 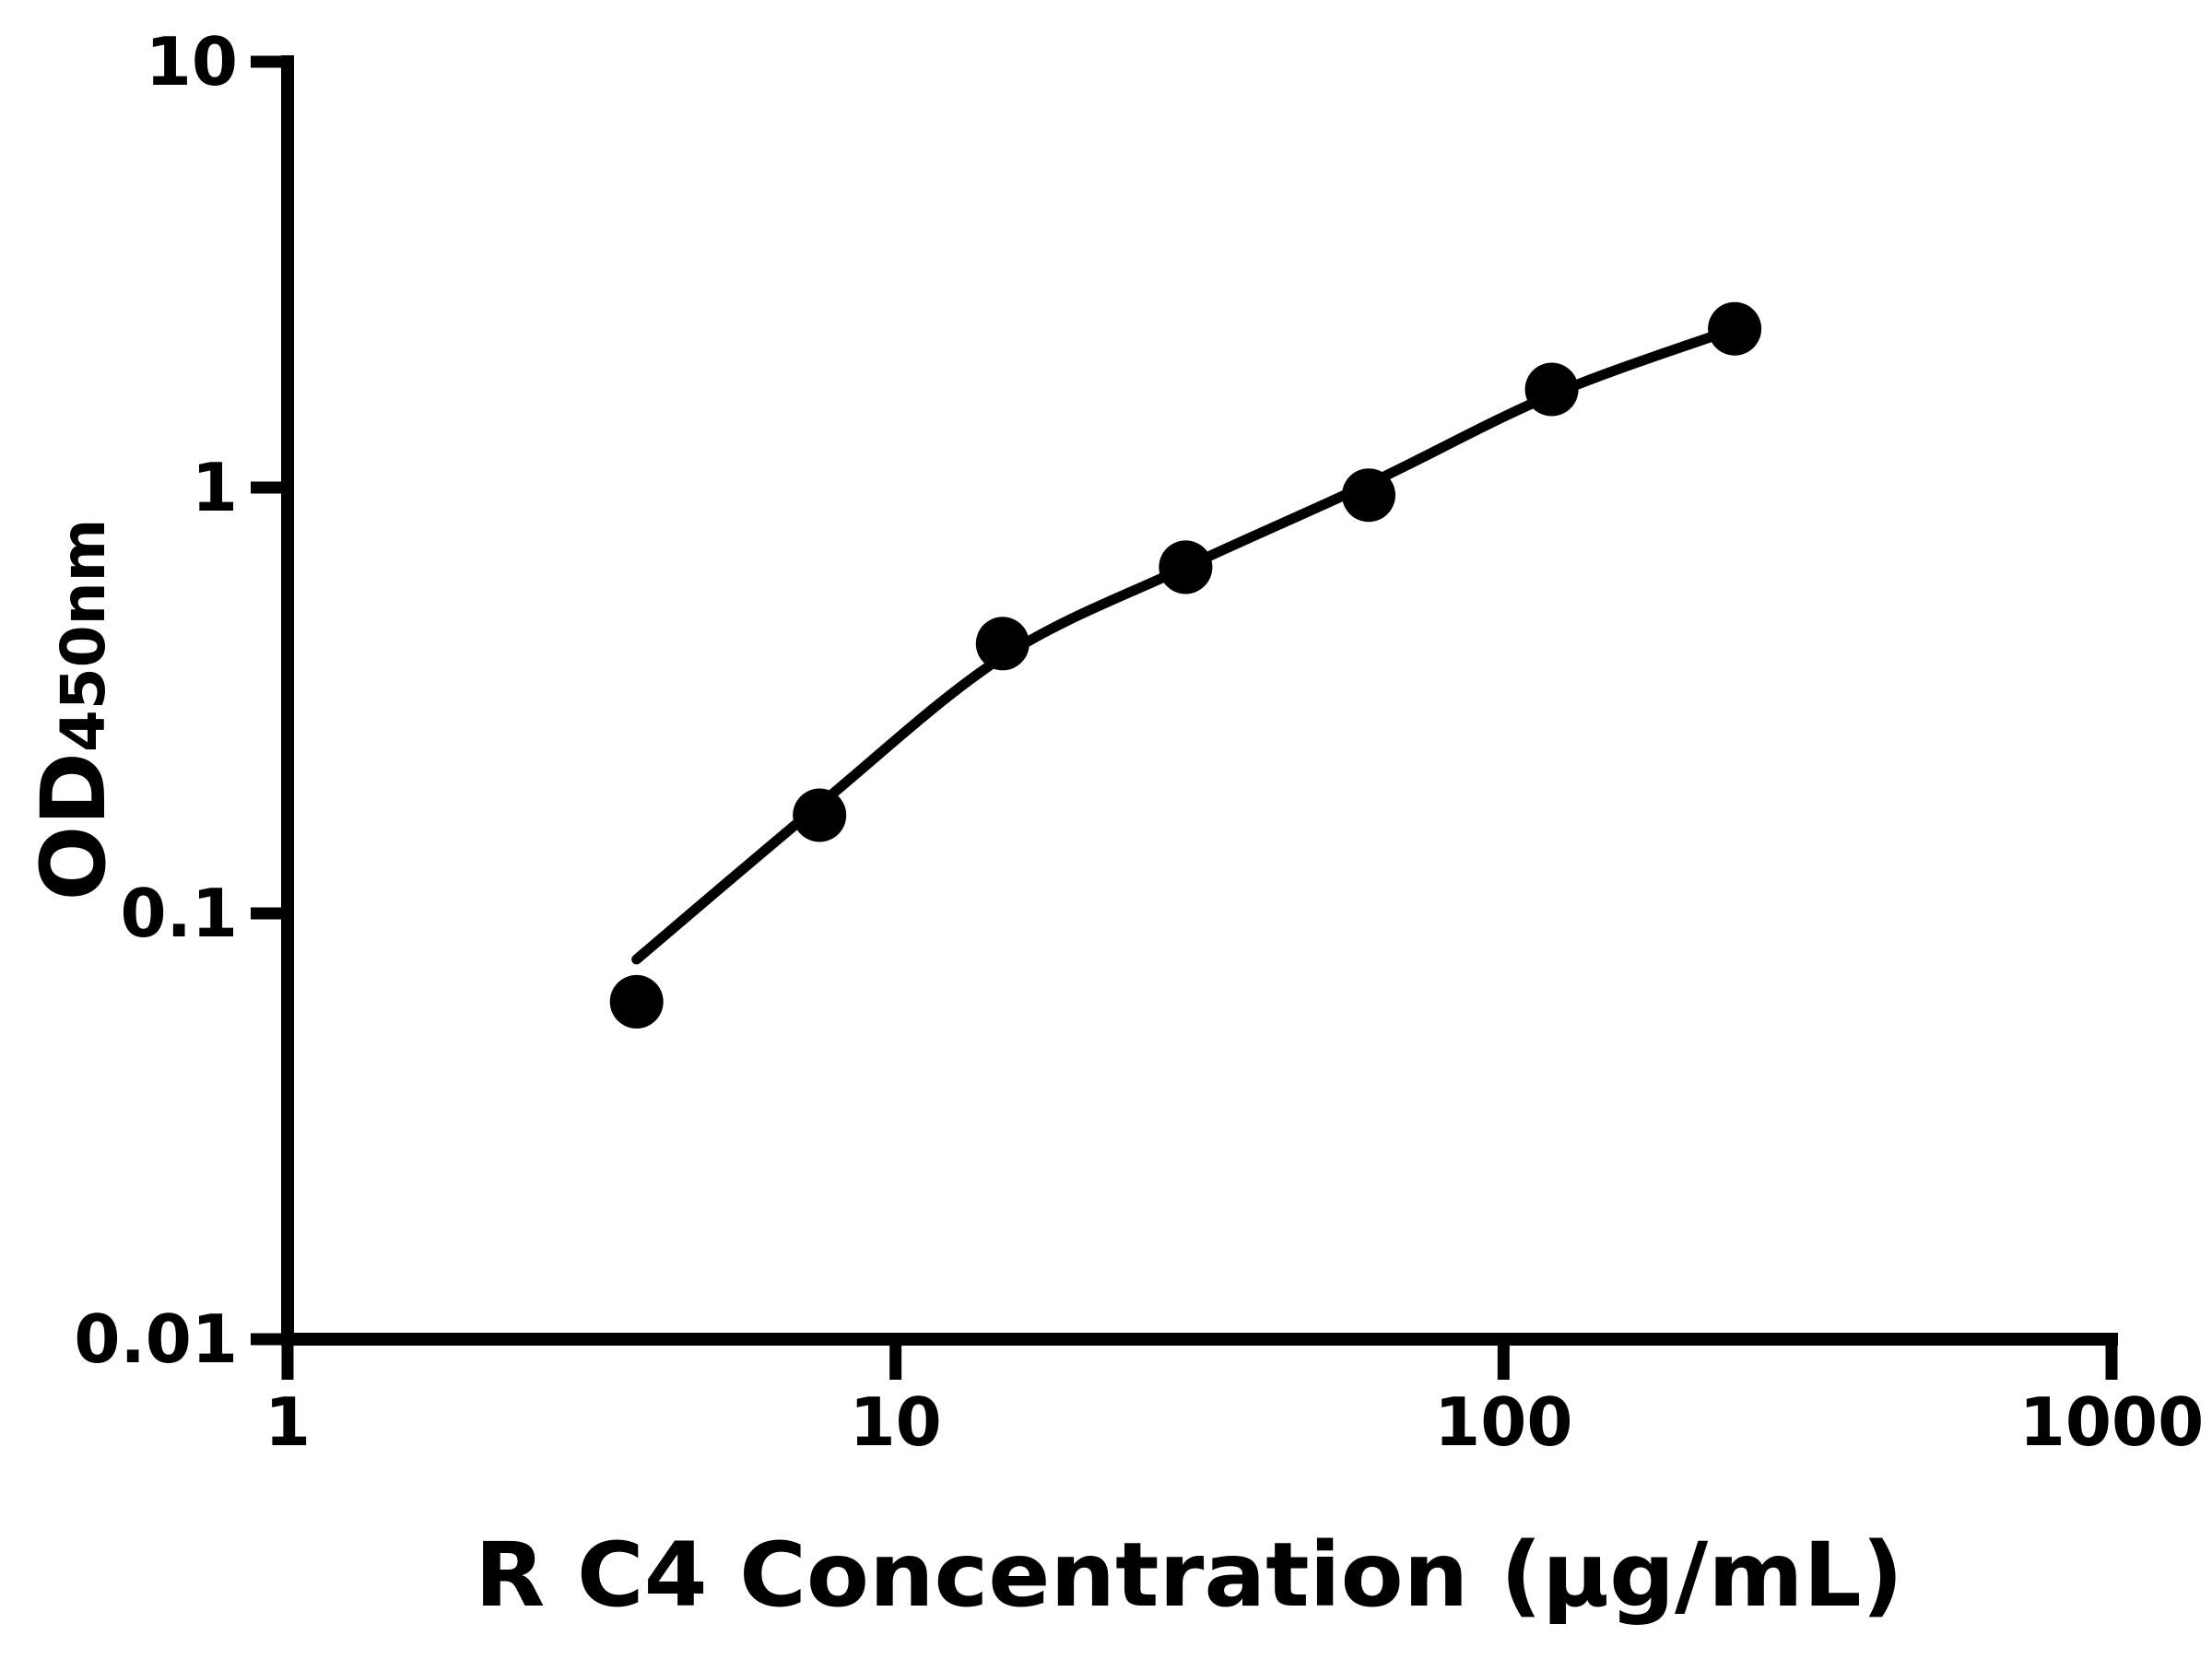 What do you see at coordinates (156, 1339) in the screenshot?
I see `y-tick-label: 0.01` at bounding box center [156, 1339].